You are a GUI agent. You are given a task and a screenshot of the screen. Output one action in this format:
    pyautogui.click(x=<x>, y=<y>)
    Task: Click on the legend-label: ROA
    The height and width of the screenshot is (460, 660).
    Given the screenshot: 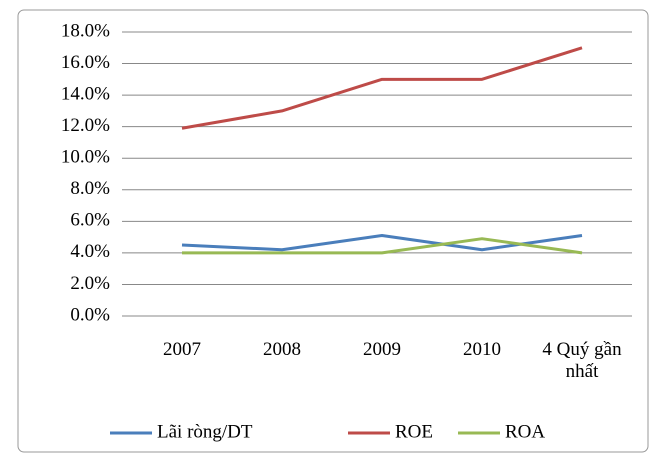 What is the action you would take?
    pyautogui.click(x=525, y=431)
    